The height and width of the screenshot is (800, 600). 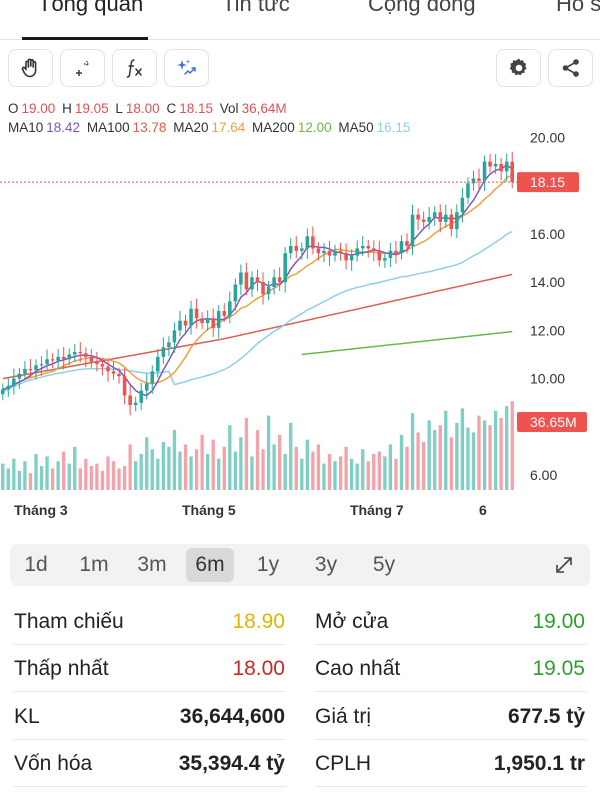 What do you see at coordinates (393, 127) in the screenshot?
I see `ma50-value: 16.15` at bounding box center [393, 127].